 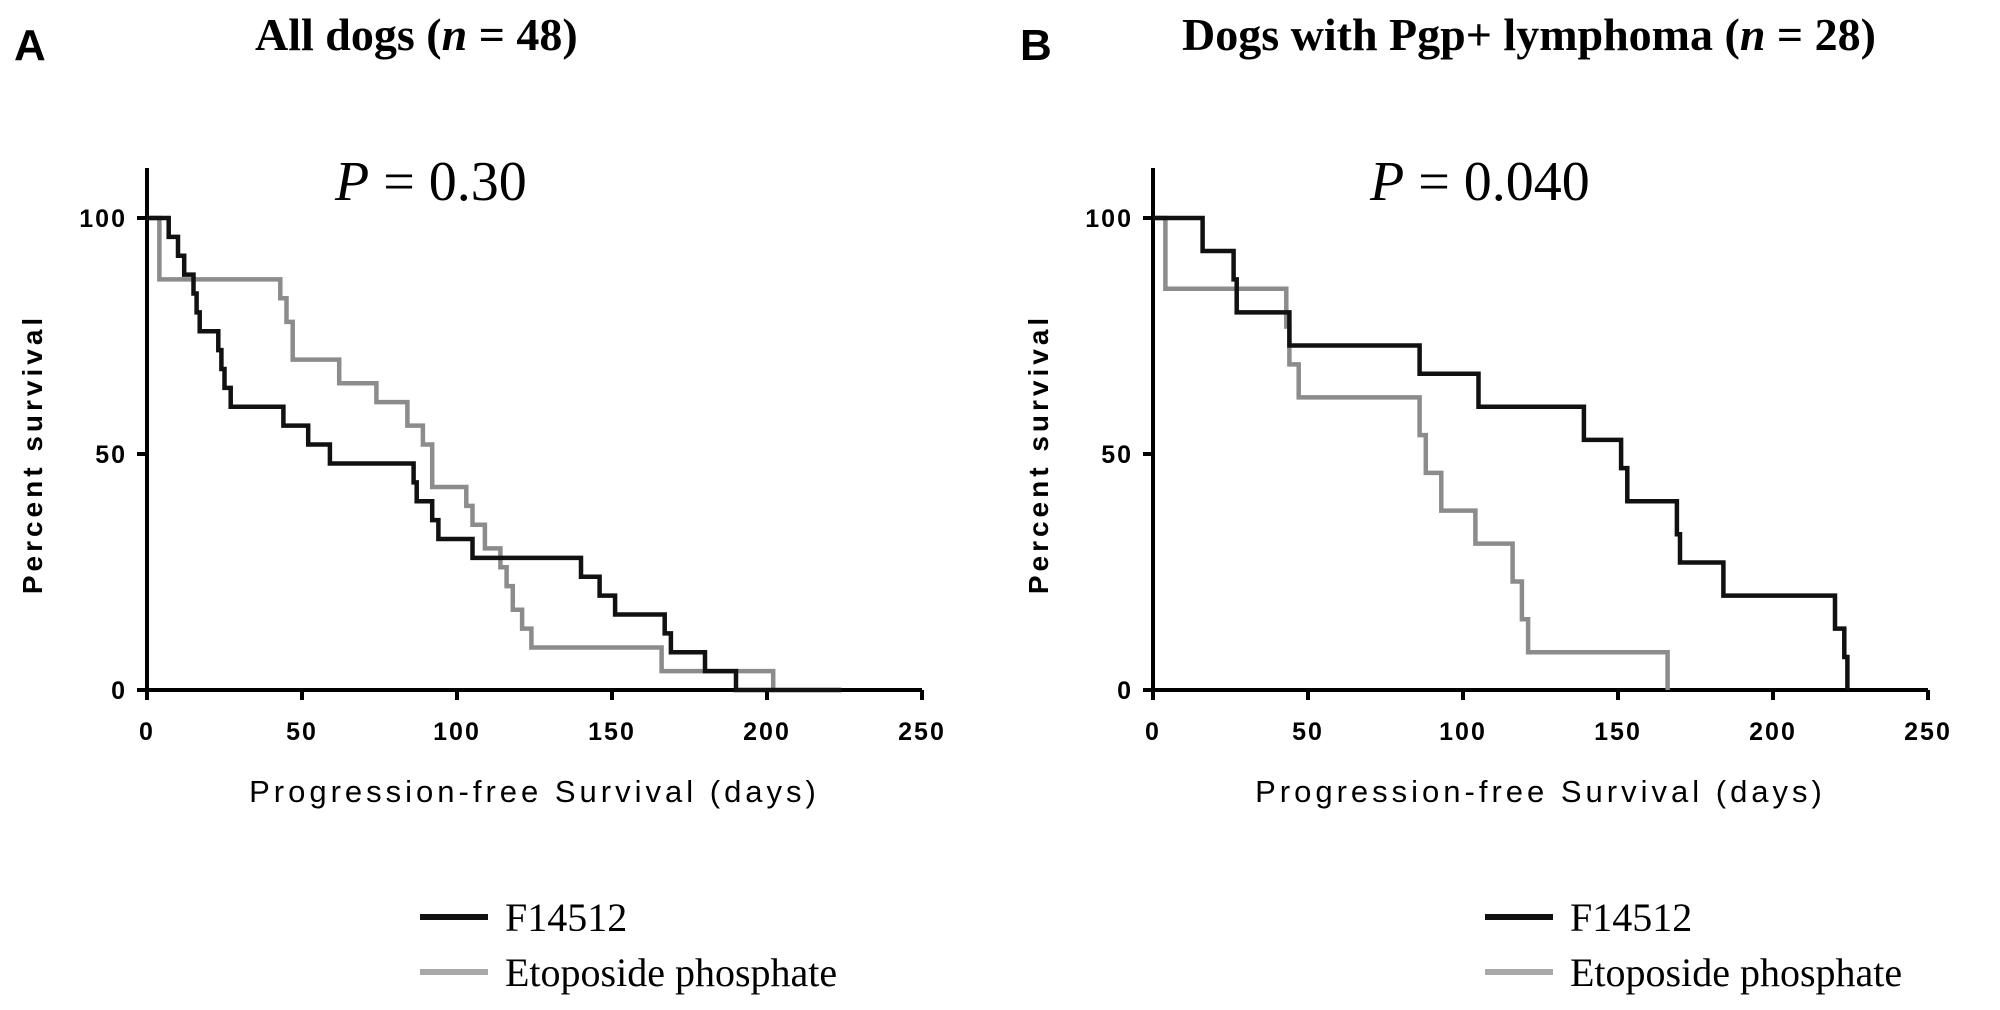 I want to click on panel-b-p-value: P = 0.040, so click(x=1479, y=182).